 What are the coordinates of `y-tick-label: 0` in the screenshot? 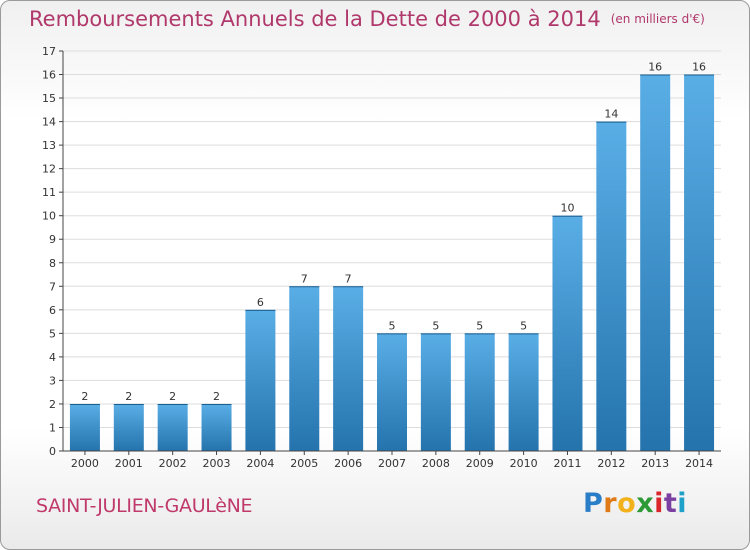 It's located at (52, 451).